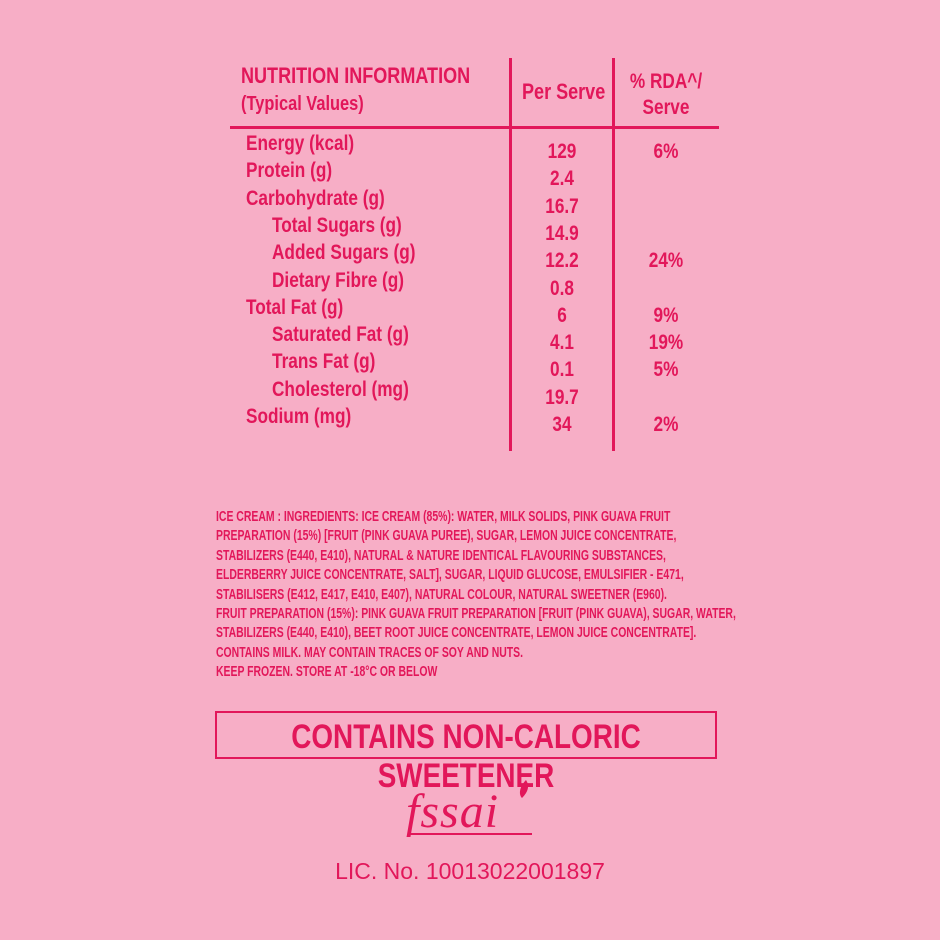 This screenshot has height=940, width=940. Describe the element at coordinates (470, 871) in the screenshot. I see `license-number: LIC. No. 10013022001897` at that location.